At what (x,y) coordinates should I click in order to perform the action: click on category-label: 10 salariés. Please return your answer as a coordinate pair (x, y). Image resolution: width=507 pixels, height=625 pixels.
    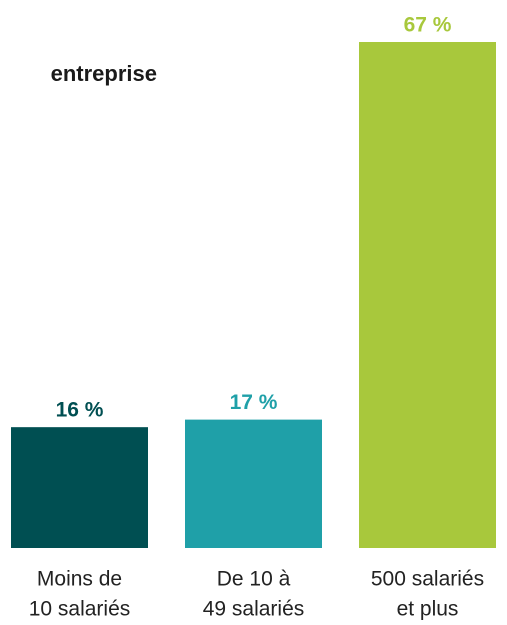
    Looking at the image, I should click on (80, 609).